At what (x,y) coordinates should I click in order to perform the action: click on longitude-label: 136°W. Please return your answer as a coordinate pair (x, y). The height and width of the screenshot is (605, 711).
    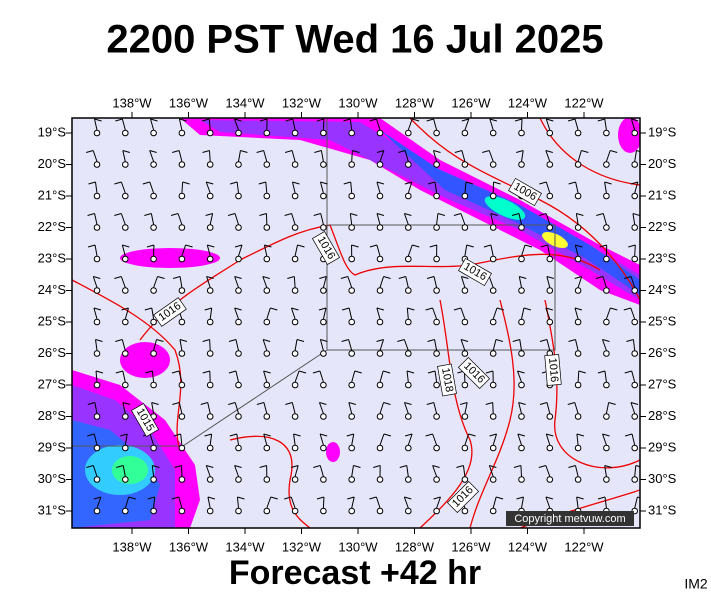
    Looking at the image, I should click on (189, 102).